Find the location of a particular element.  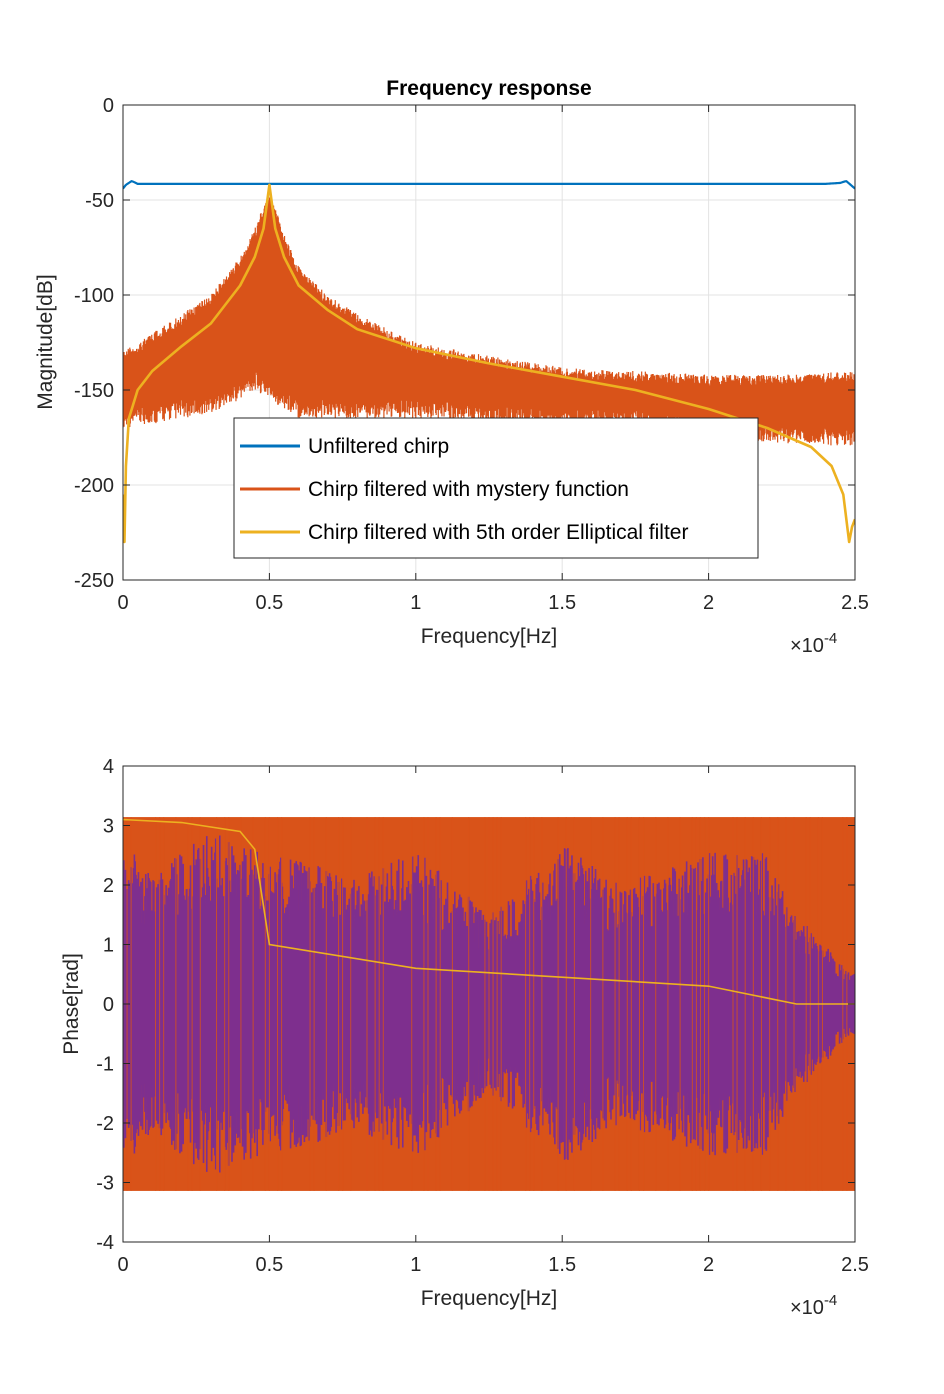

phase-xlabel: Frequency[Hz] is located at coordinates (489, 1298).